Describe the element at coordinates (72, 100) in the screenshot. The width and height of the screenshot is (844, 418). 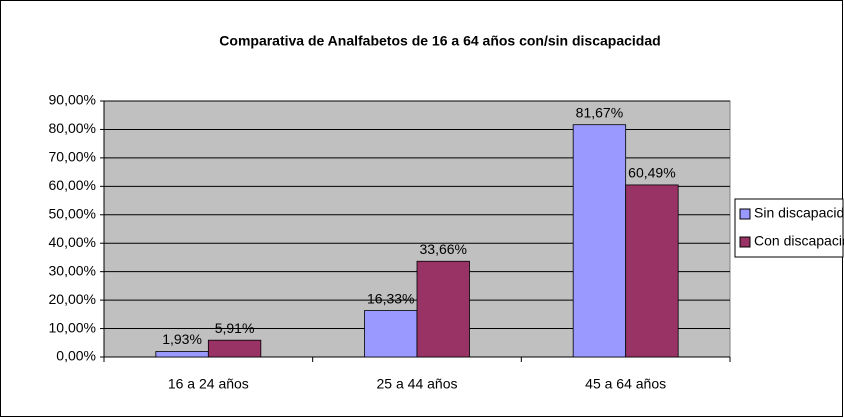
I see `y-tick-label: 90,00%` at that location.